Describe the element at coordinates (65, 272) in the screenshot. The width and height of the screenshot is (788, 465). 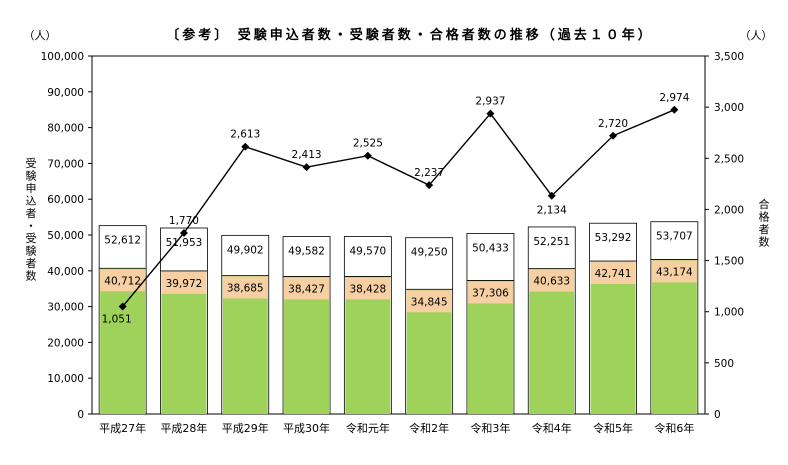
I see `left-tick-label: 40,000` at that location.